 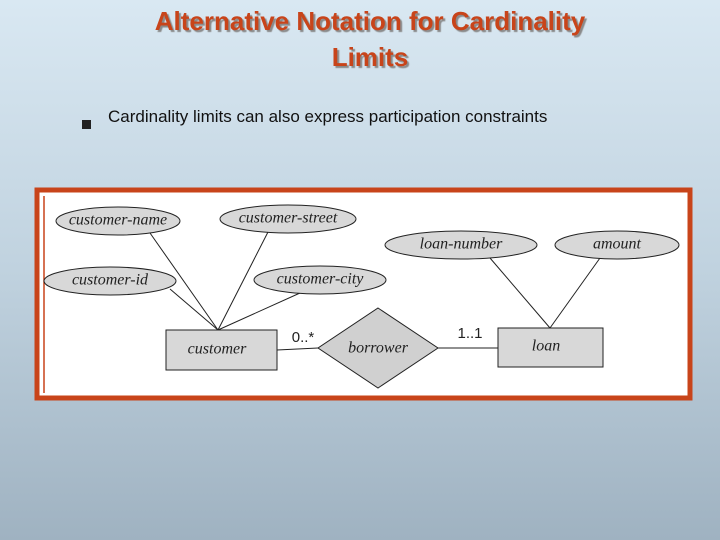 I want to click on slide-title: Alternative Notation for Cardinality, so click(x=370, y=21).